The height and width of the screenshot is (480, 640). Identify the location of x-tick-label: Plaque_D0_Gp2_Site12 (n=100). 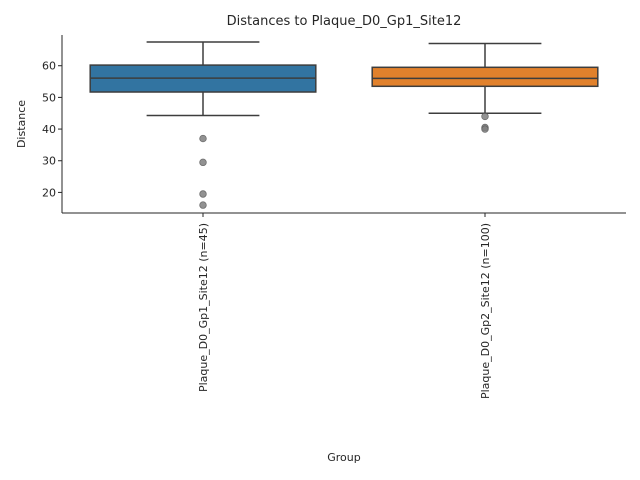
(485, 311).